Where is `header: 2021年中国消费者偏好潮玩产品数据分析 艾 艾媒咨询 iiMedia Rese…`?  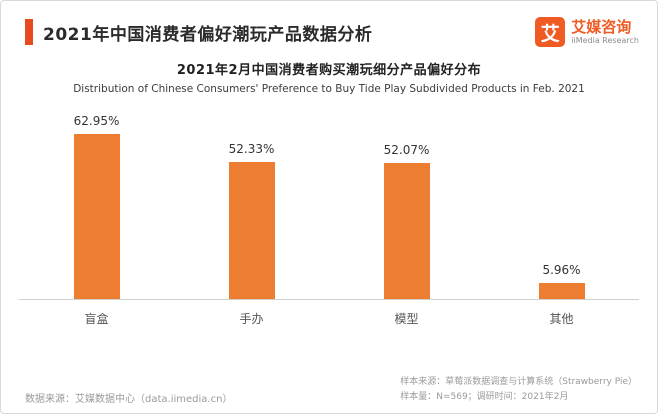
header: 2021年中国消费者偏好潮玩产品数据分析 艾 艾媒咨询 iiMedia Rese… is located at coordinates (329, 27).